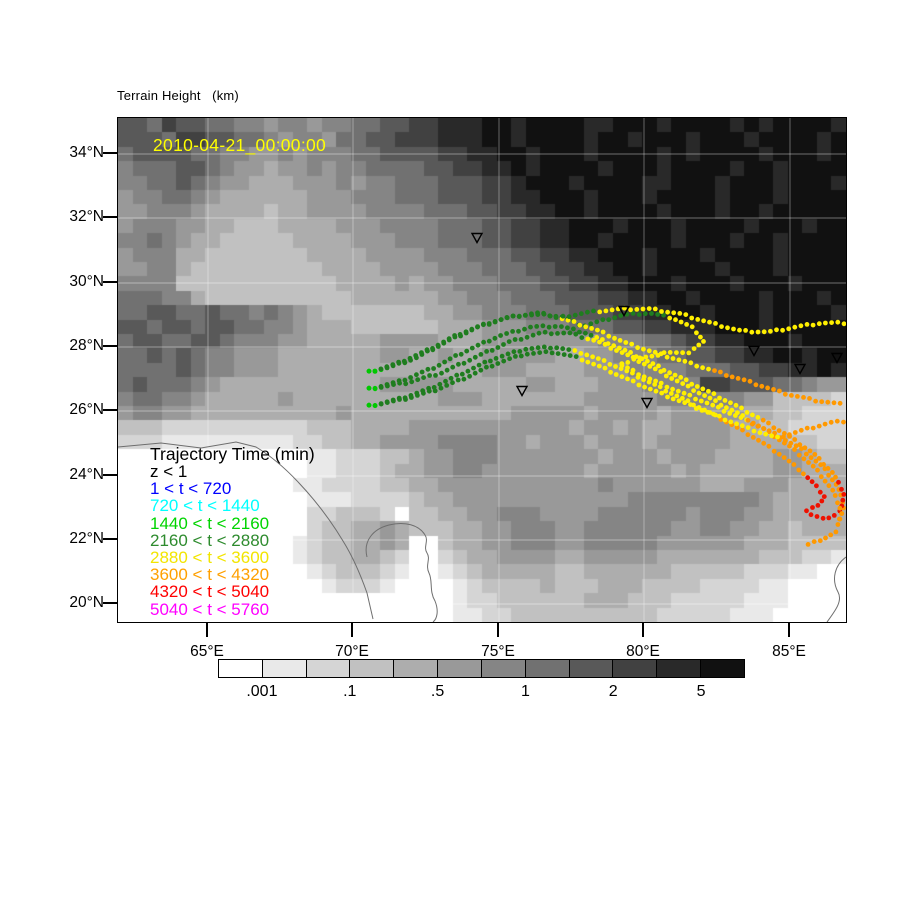  I want to click on lat-tick, so click(110, 539).